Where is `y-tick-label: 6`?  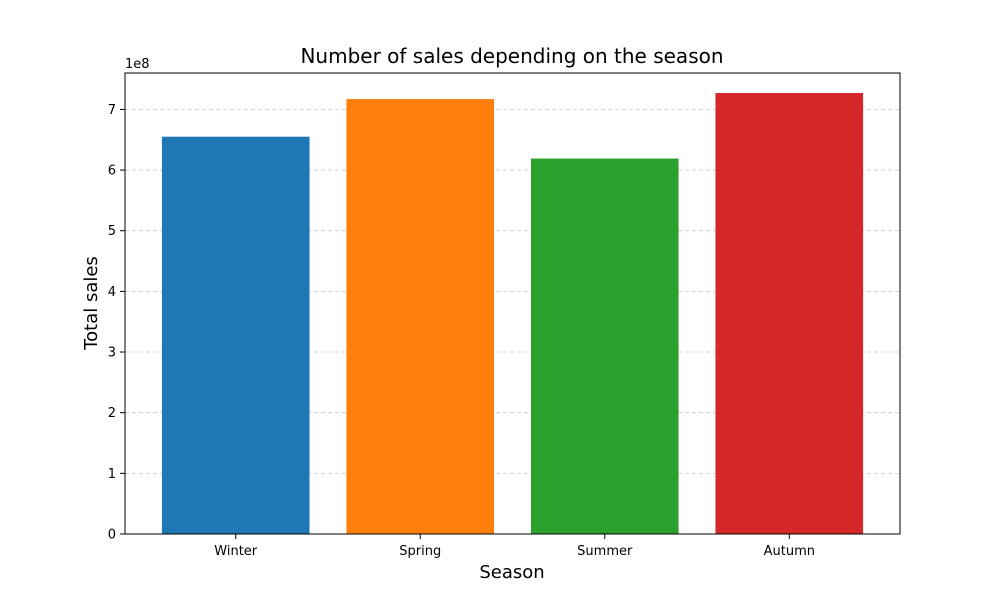
y-tick-label: 6 is located at coordinates (112, 171).